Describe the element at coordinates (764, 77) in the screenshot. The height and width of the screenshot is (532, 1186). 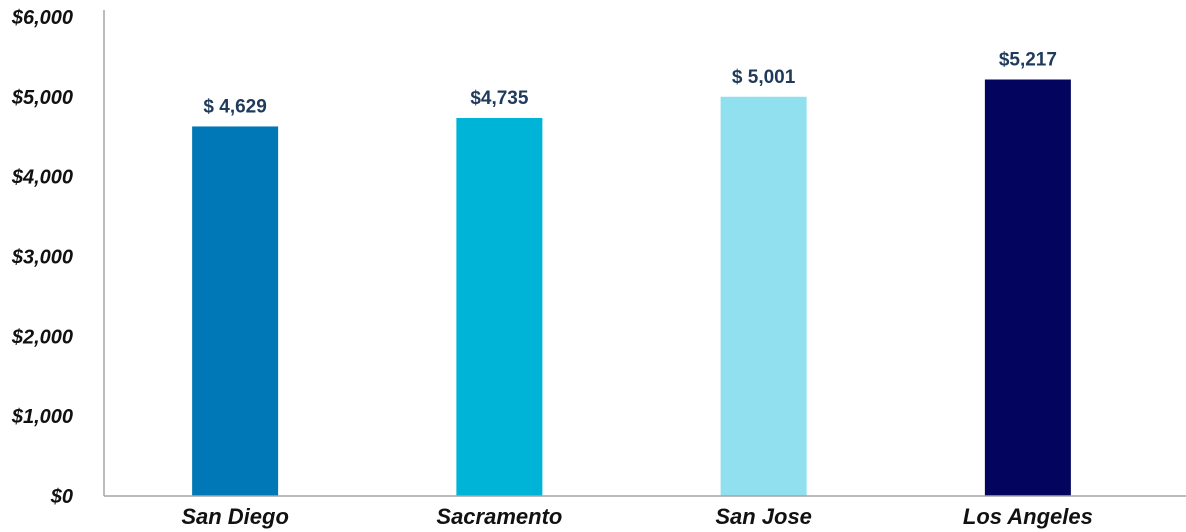
I see `data-label: $ 5,001` at that location.